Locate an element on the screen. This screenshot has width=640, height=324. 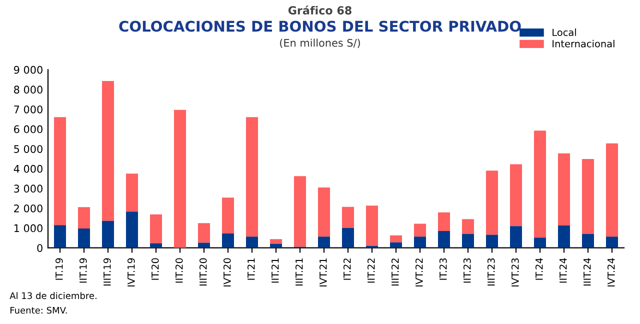
chart-subtitle: COLOCACIONES DE BONOS DEL SECTOR PRIVADO is located at coordinates (320, 26).